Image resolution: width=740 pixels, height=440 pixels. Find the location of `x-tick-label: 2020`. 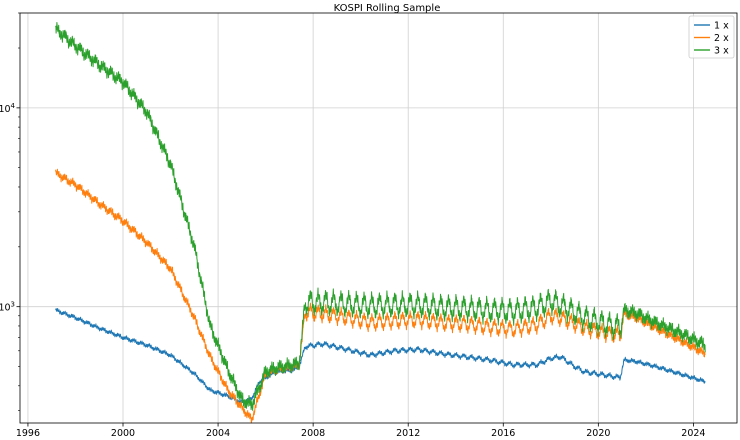

x-tick-label: 2020 is located at coordinates (598, 433).